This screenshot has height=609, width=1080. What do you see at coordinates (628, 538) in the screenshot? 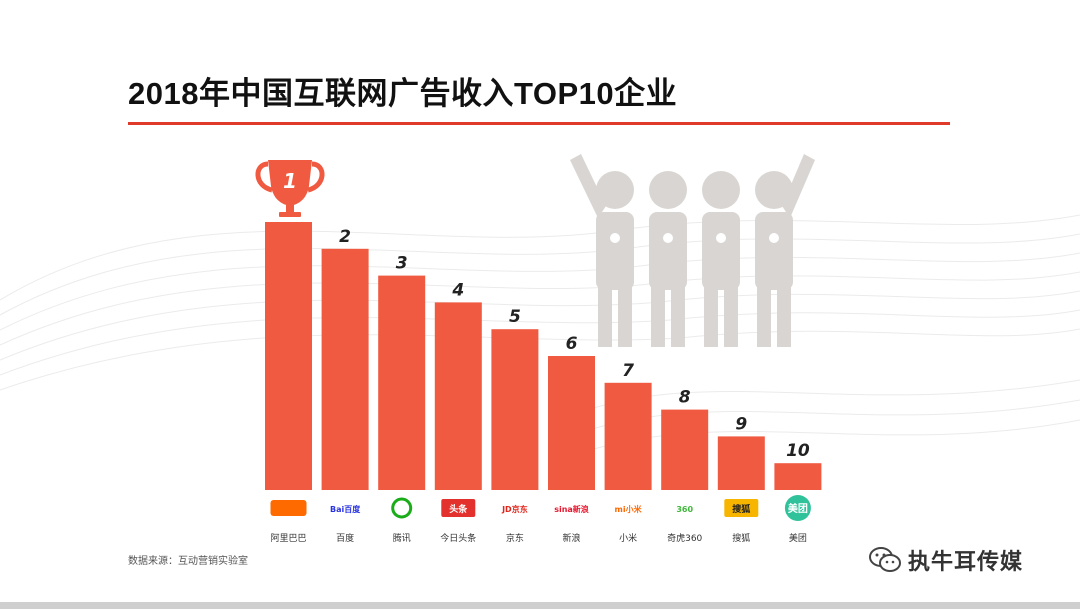
I see `category-label: 小米` at bounding box center [628, 538].